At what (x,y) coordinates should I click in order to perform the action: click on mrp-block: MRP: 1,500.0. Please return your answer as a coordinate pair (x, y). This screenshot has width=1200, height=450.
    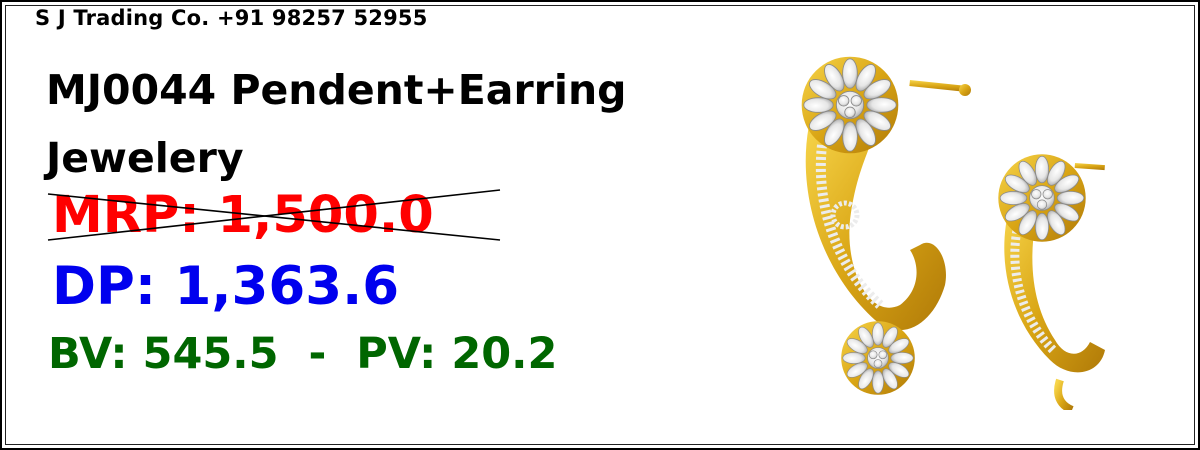
    Looking at the image, I should click on (274, 216).